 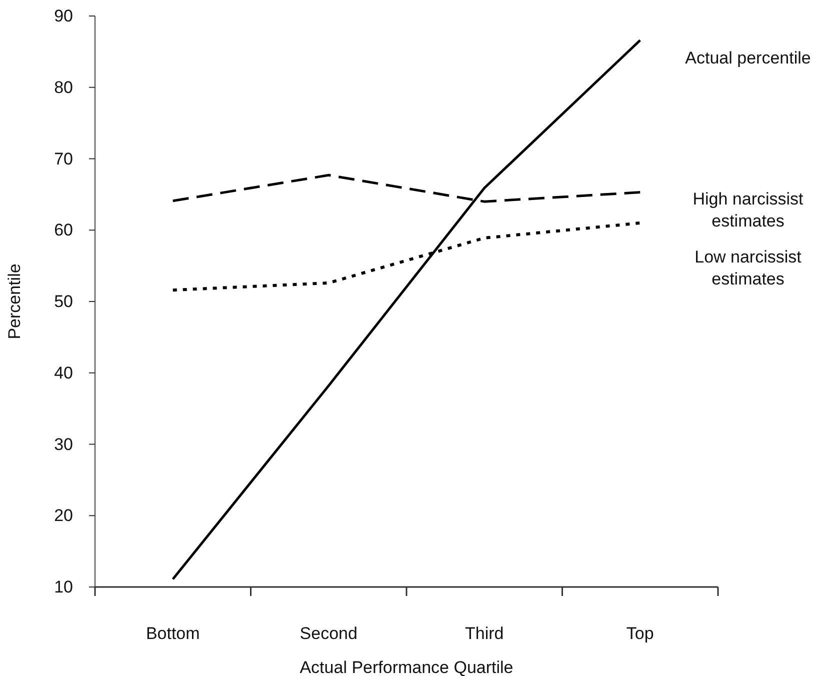 I want to click on x-tick-label: Second, so click(x=329, y=633).